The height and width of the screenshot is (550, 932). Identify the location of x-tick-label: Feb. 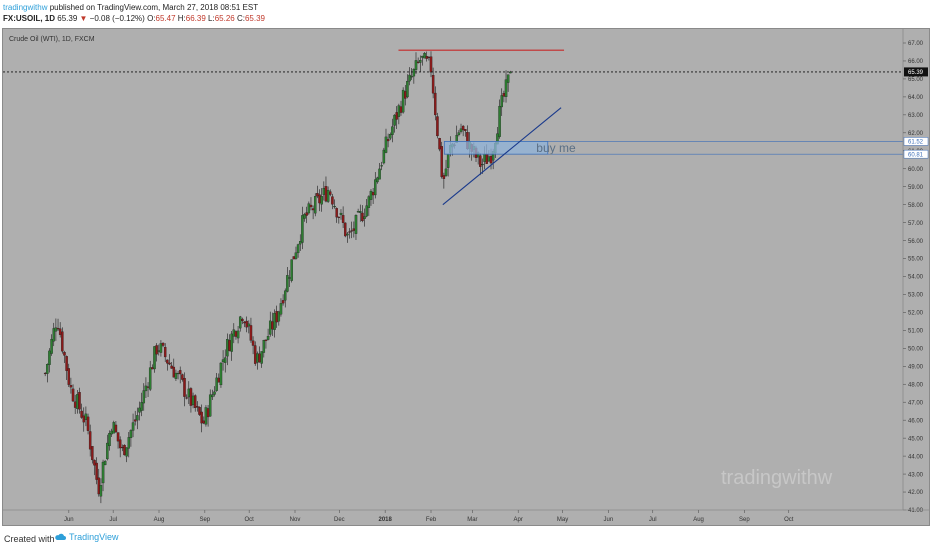
(431, 520).